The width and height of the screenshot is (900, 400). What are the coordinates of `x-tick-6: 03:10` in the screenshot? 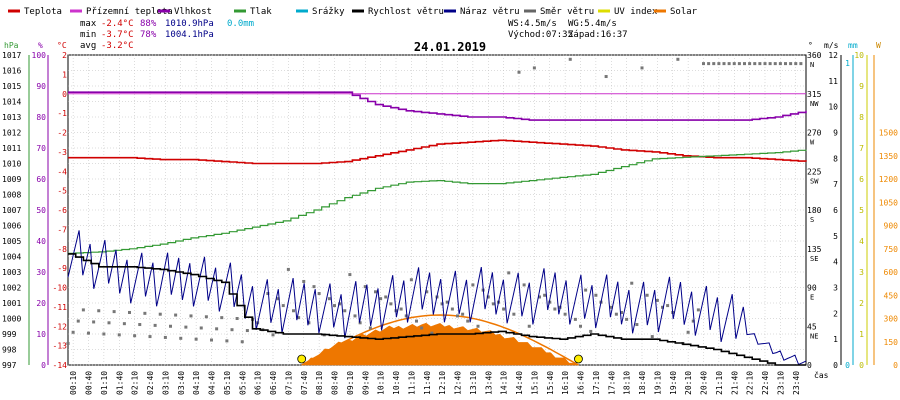 It's located at (165, 383).